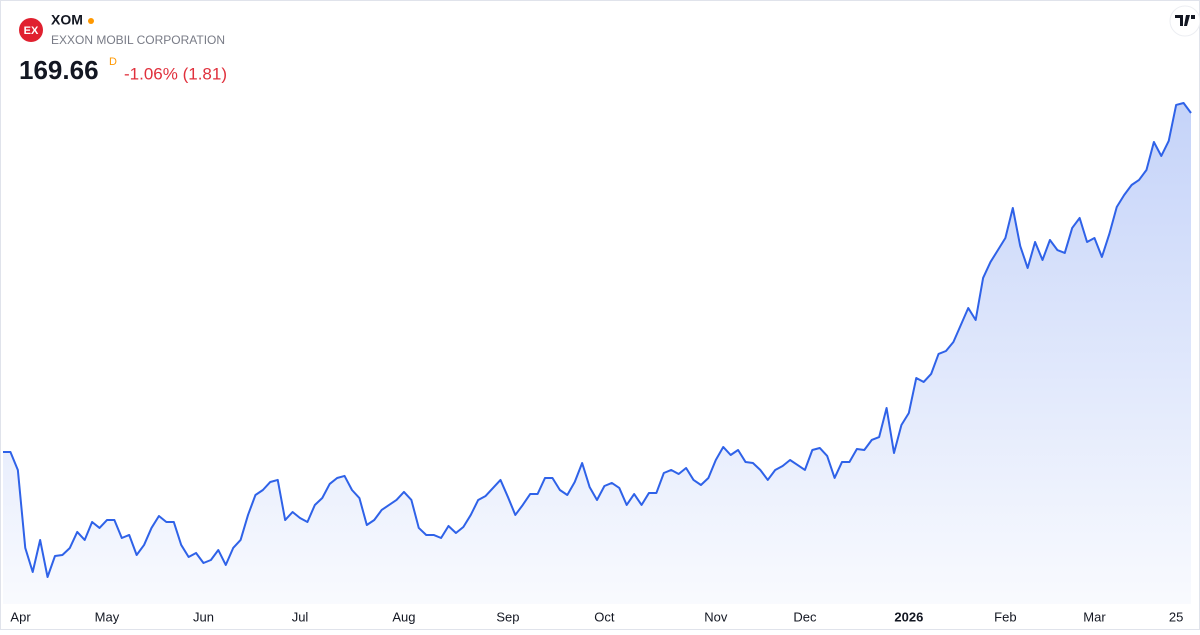 Image resolution: width=1200 pixels, height=635 pixels. Describe the element at coordinates (138, 40) in the screenshot. I see `company-name: EXXON MOBIL CORPORATION` at that location.